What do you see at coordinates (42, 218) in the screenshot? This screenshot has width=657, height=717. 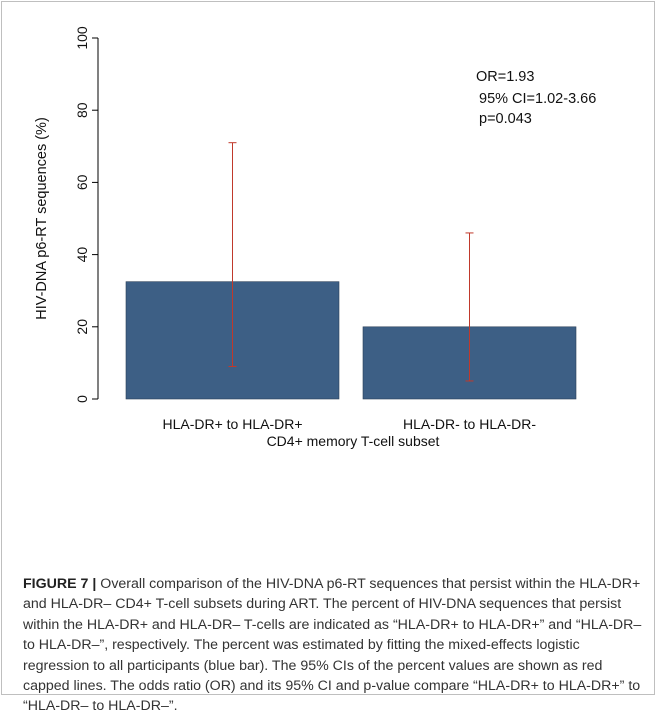 I see `y-axis-title: HIV-DNA p6-RT sequences (%)` at bounding box center [42, 218].